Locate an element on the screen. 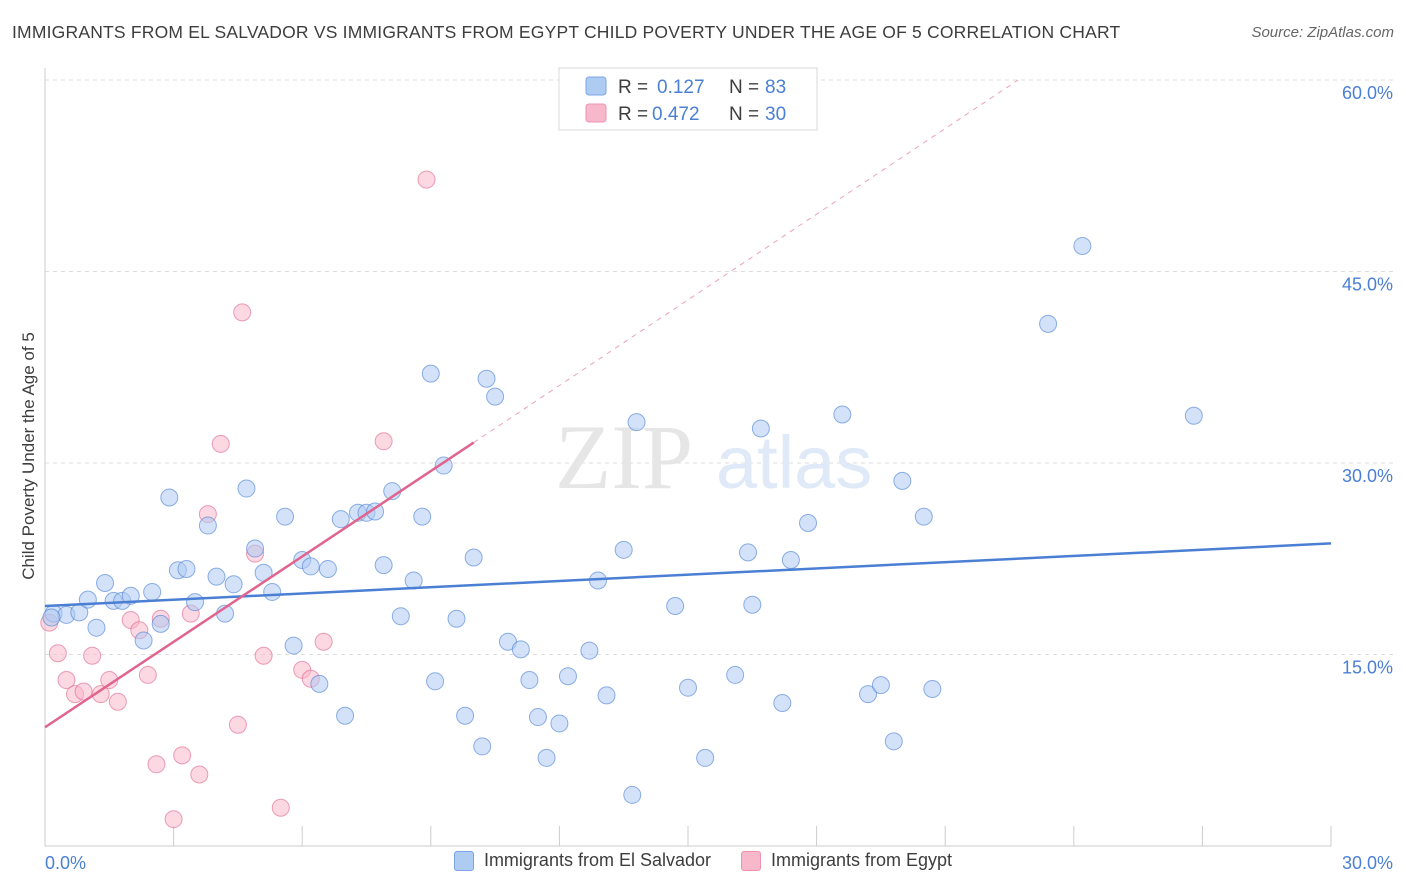  legend-n-label-1: N = is located at coordinates (744, 87).